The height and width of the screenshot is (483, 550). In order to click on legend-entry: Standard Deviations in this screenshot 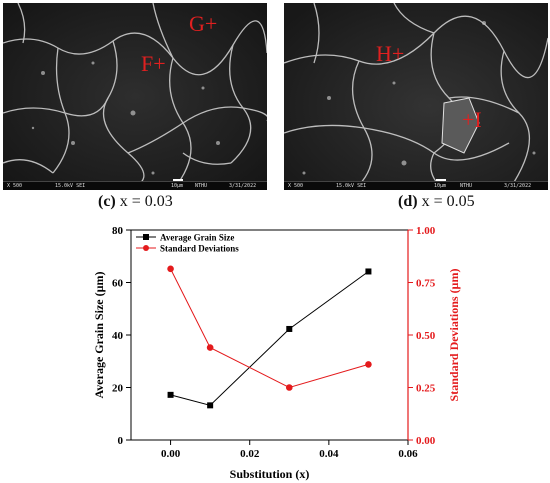, I will do `click(199, 249)`.